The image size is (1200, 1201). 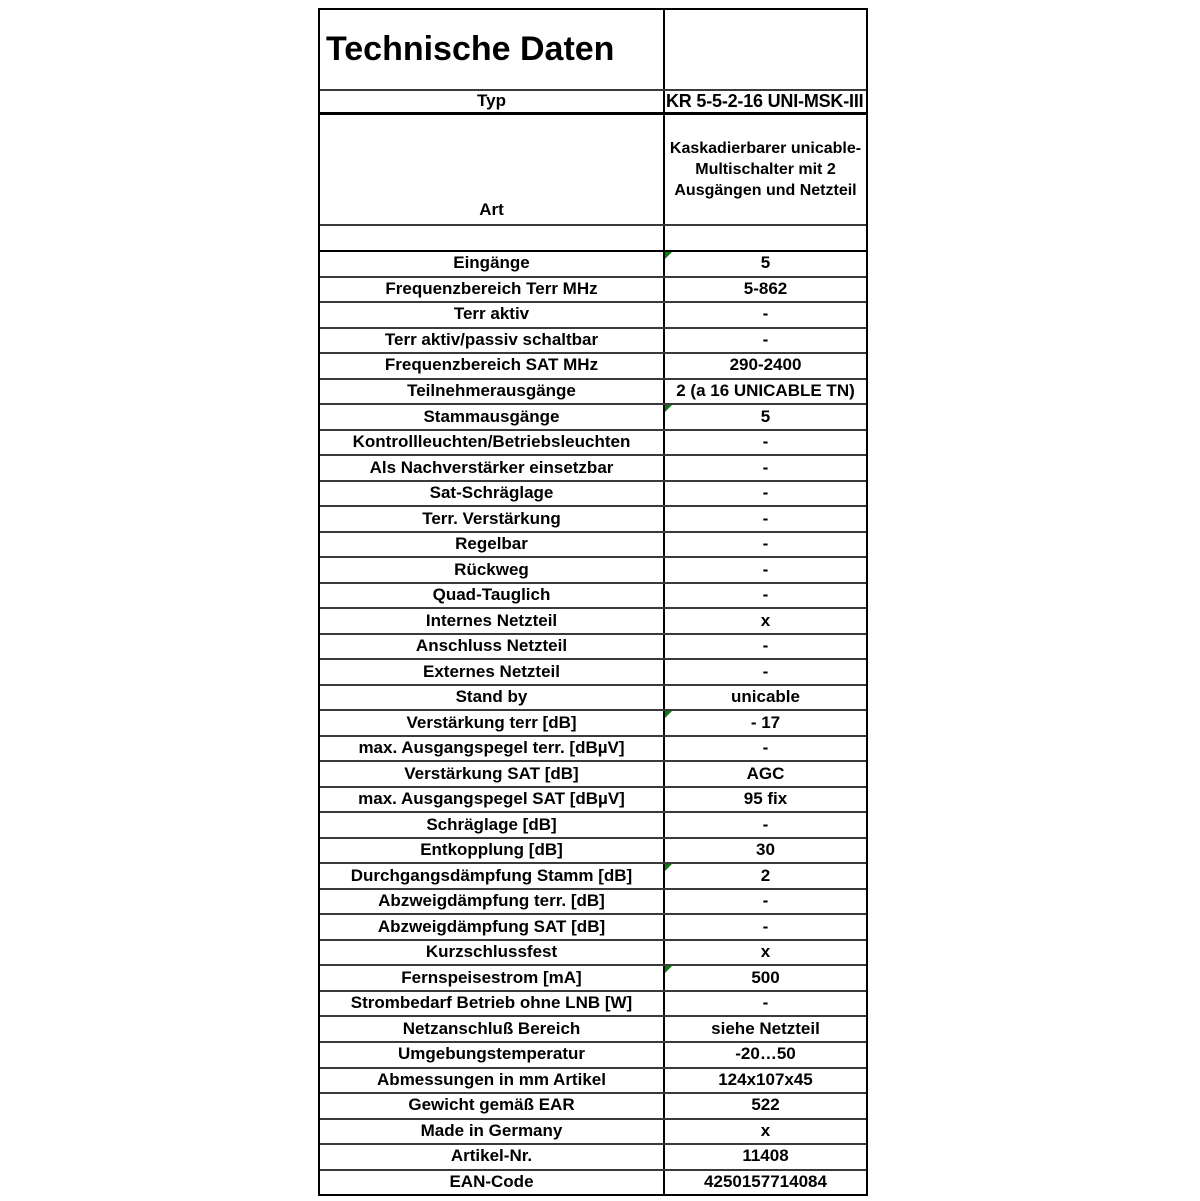 What do you see at coordinates (492, 1182) in the screenshot?
I see `spec-label: EAN-Code` at bounding box center [492, 1182].